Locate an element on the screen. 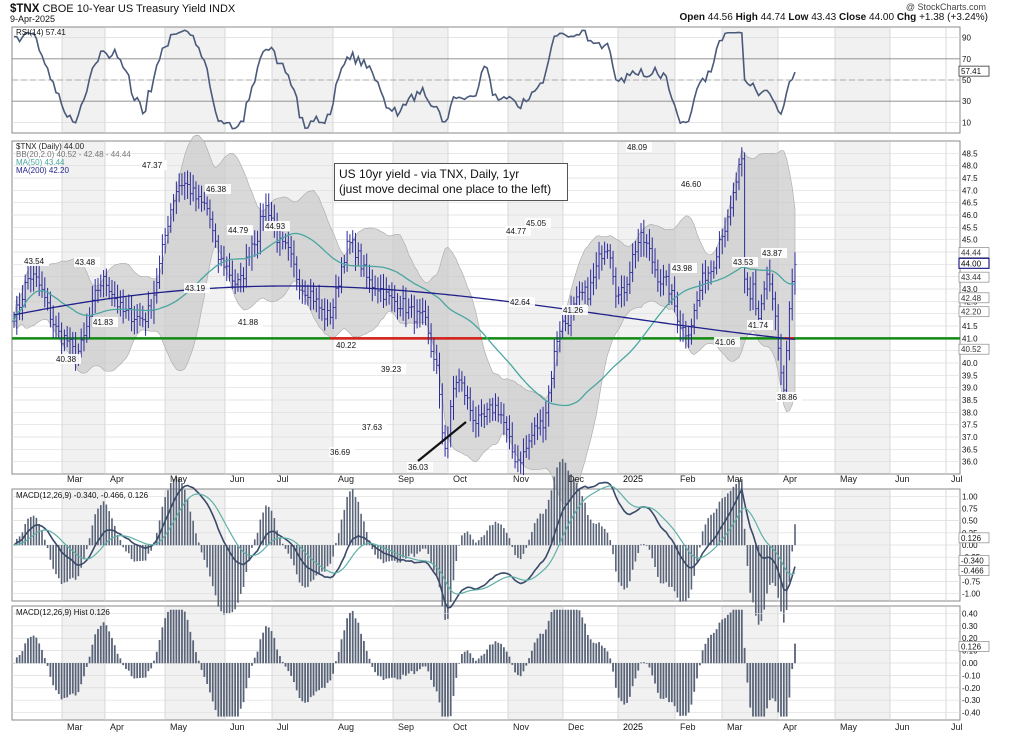  x-month-label: Mar is located at coordinates (75, 727).